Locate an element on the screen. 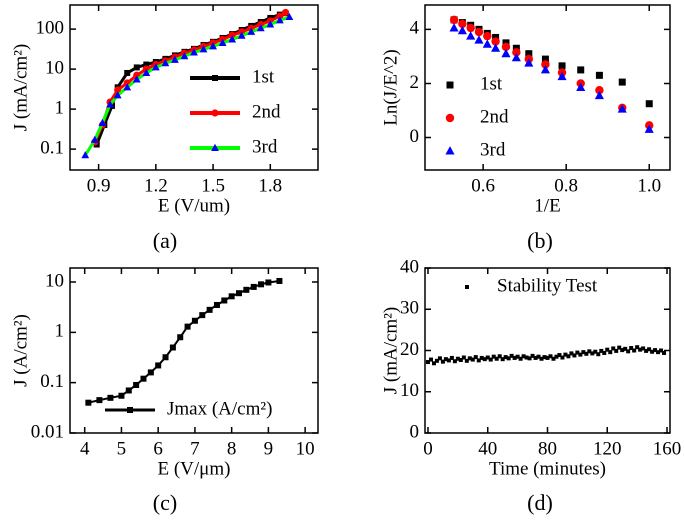  legend-label: Jmax (A/cm²) is located at coordinates (219, 408).